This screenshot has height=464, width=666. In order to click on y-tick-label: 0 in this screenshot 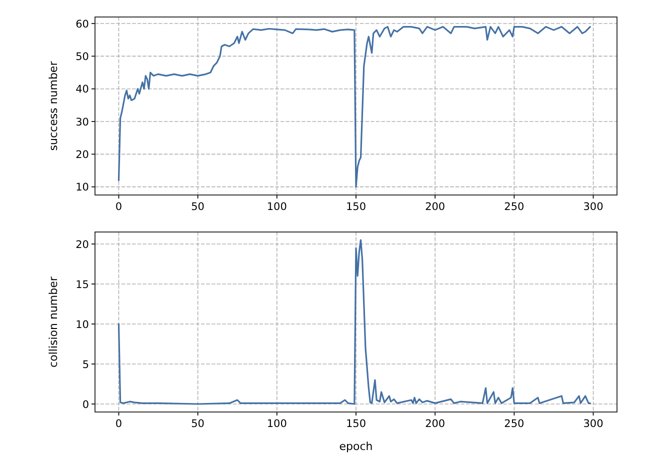, I will do `click(85, 404)`.